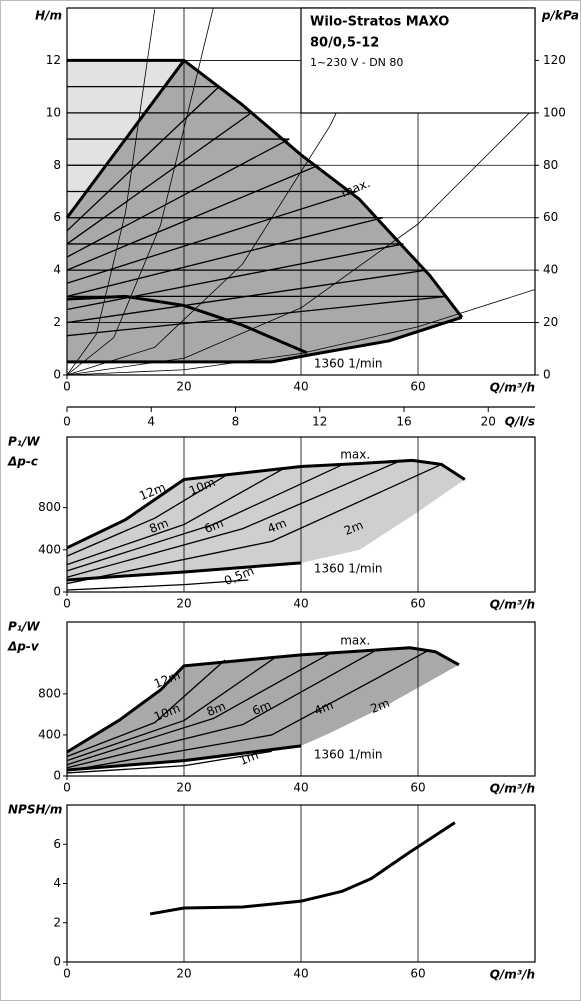 The height and width of the screenshot is (1004, 581). I want to click on y-axis-label: Δp-v, so click(23, 647).